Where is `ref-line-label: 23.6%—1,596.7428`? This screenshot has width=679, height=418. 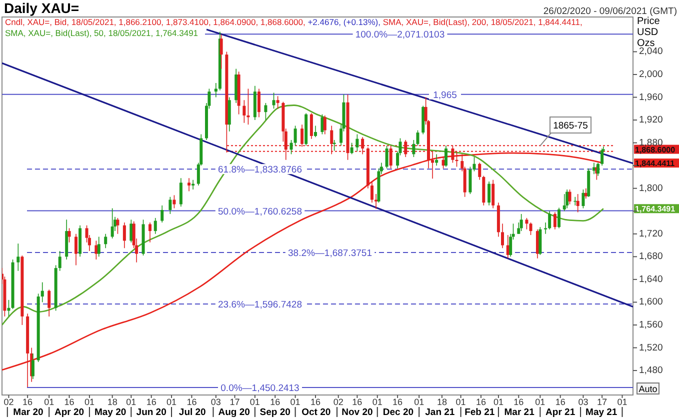 ref-line-label: 23.6%—1,596.7428 is located at coordinates (260, 305).